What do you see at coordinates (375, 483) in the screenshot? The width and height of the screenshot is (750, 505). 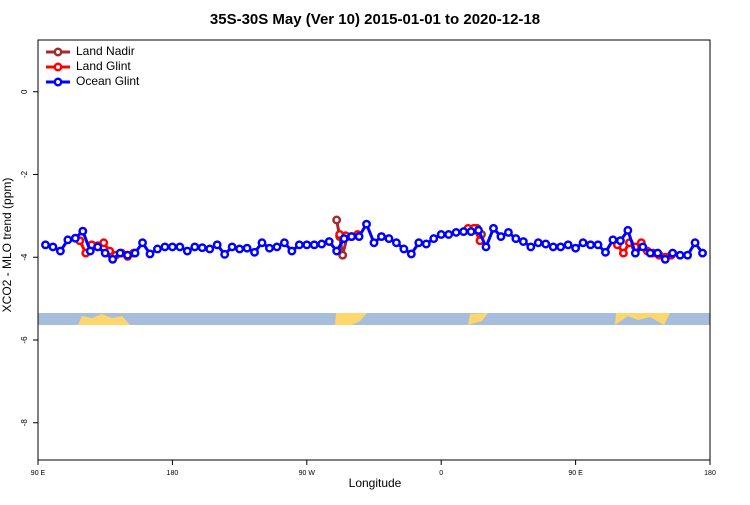 I see `x-axis-label: Longitude` at bounding box center [375, 483].